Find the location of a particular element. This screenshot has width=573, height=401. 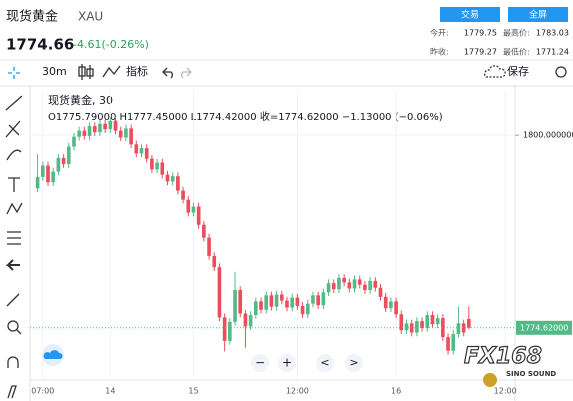

cloud-button-icon is located at coordinates (53, 354).